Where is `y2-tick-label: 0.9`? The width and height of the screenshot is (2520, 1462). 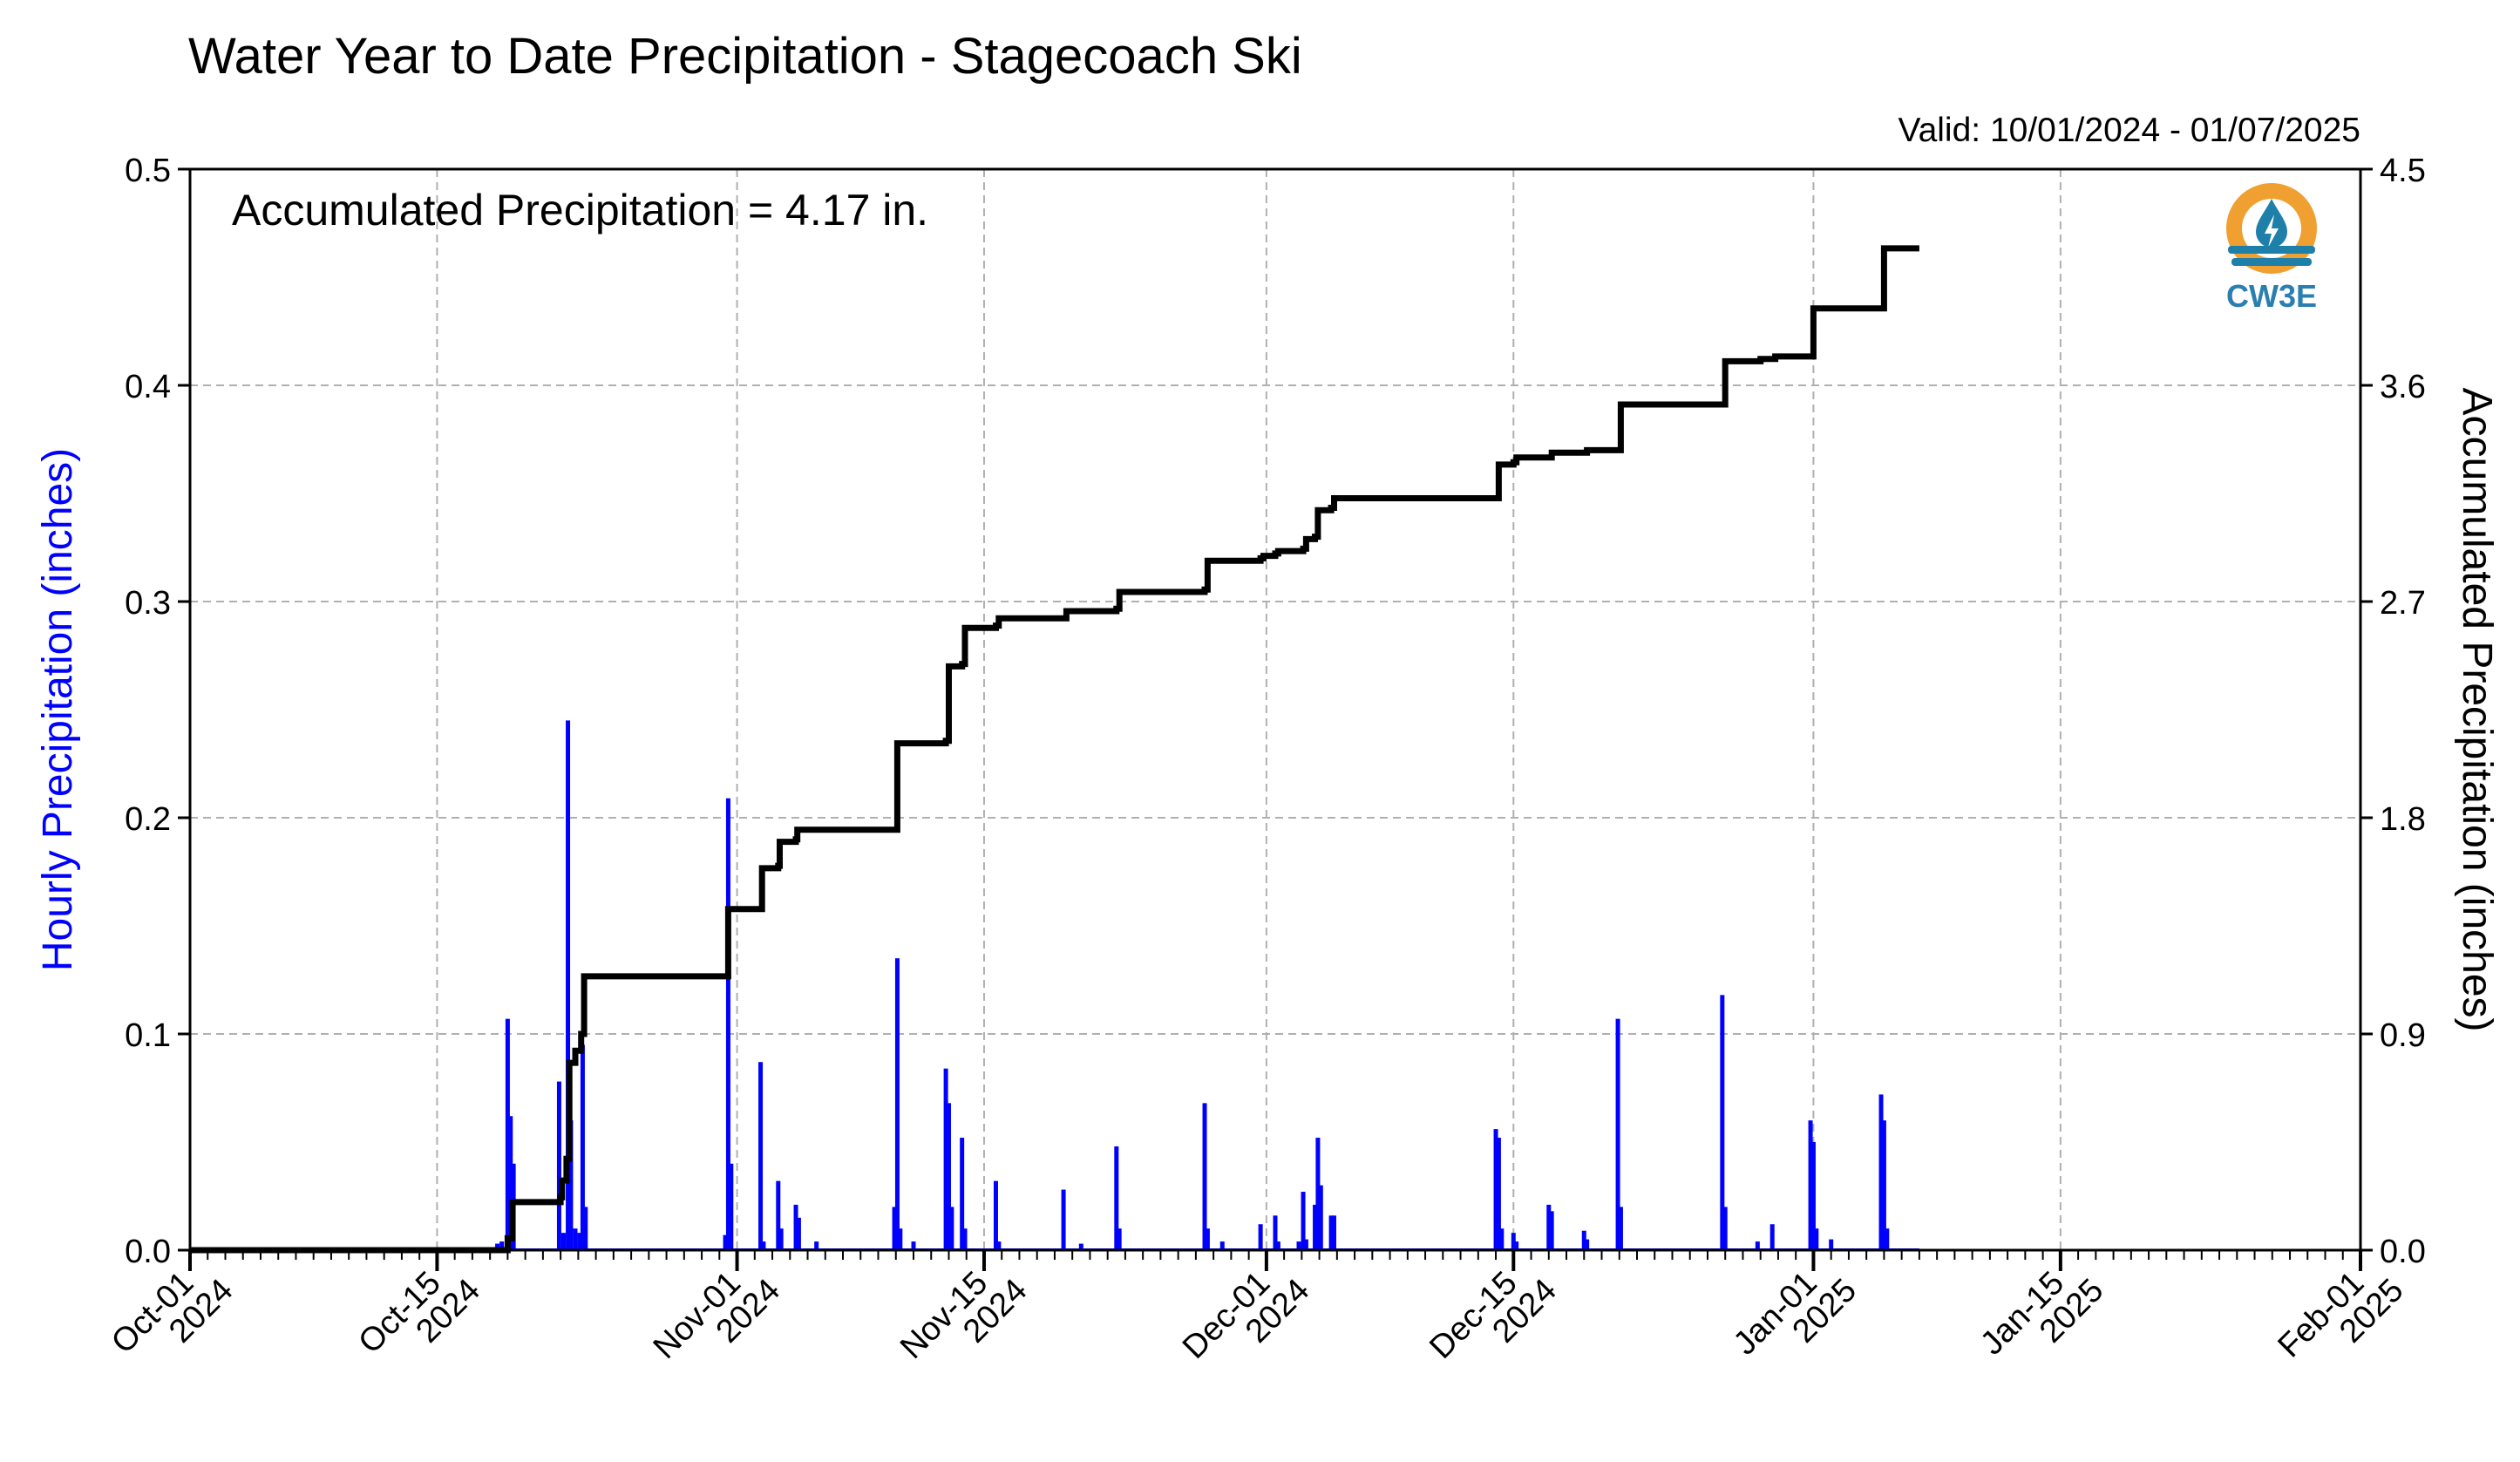
y2-tick-label: 0.9 is located at coordinates (2403, 1035).